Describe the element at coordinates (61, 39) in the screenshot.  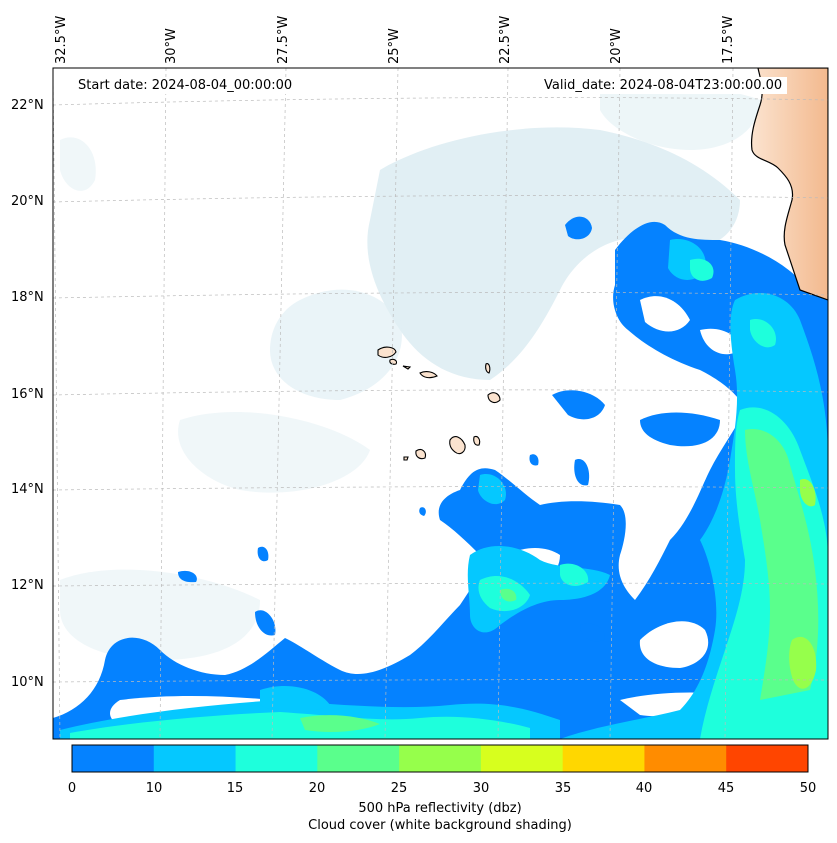
I see `lon-tick-label: 32.5°W` at that location.